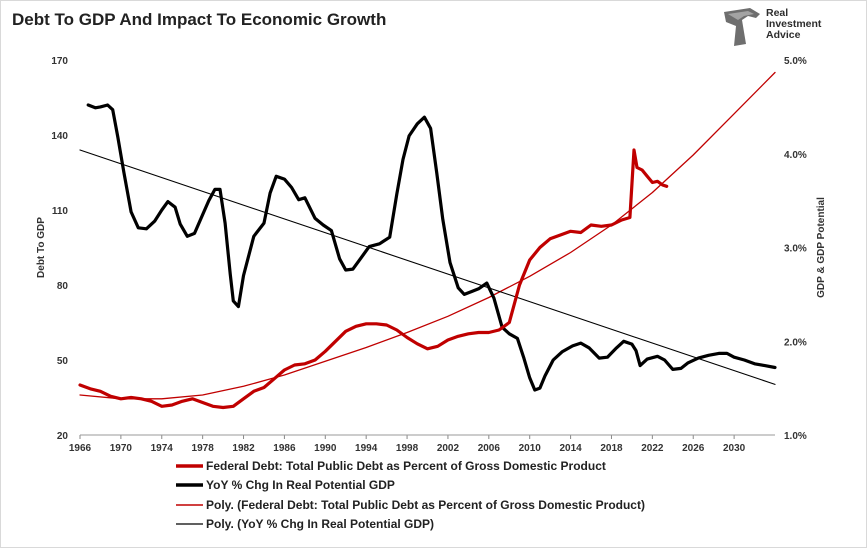 This screenshot has height=548, width=867. Describe the element at coordinates (203, 448) in the screenshot. I see `x-tick-label: 1978` at that location.